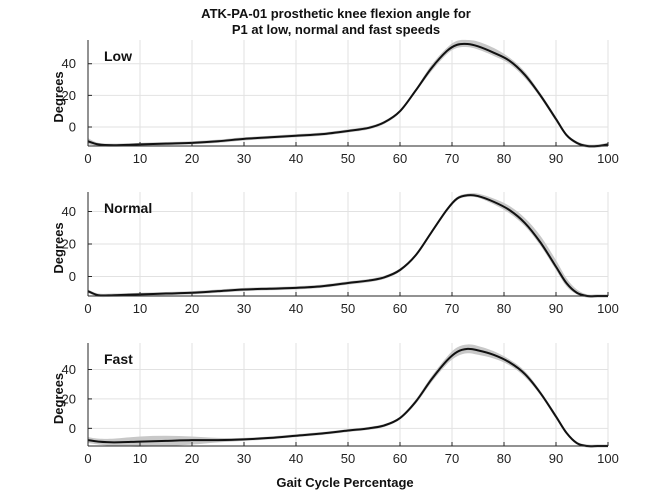 Image resolution: width=672 pixels, height=504 pixels. I want to click on panel-label: Normal, so click(128, 208).